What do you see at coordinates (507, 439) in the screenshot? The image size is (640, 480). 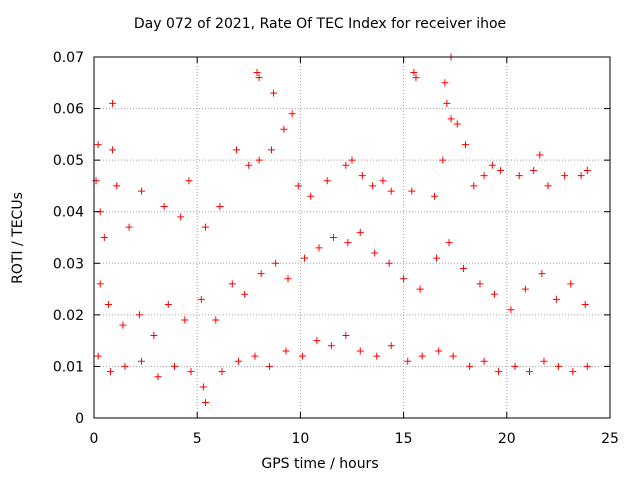 I see `x-tick-label: 20` at bounding box center [507, 439].